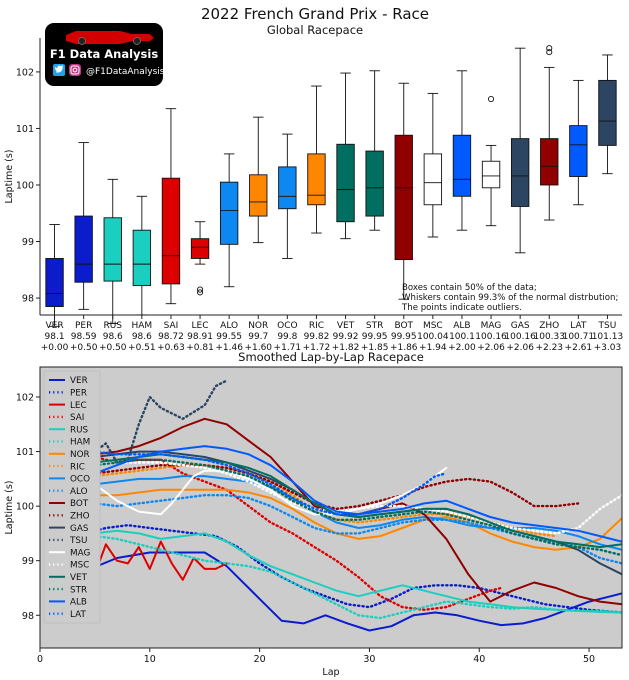  Describe the element at coordinates (78, 541) in the screenshot. I see `legend-label-tsu: TSU` at that location.